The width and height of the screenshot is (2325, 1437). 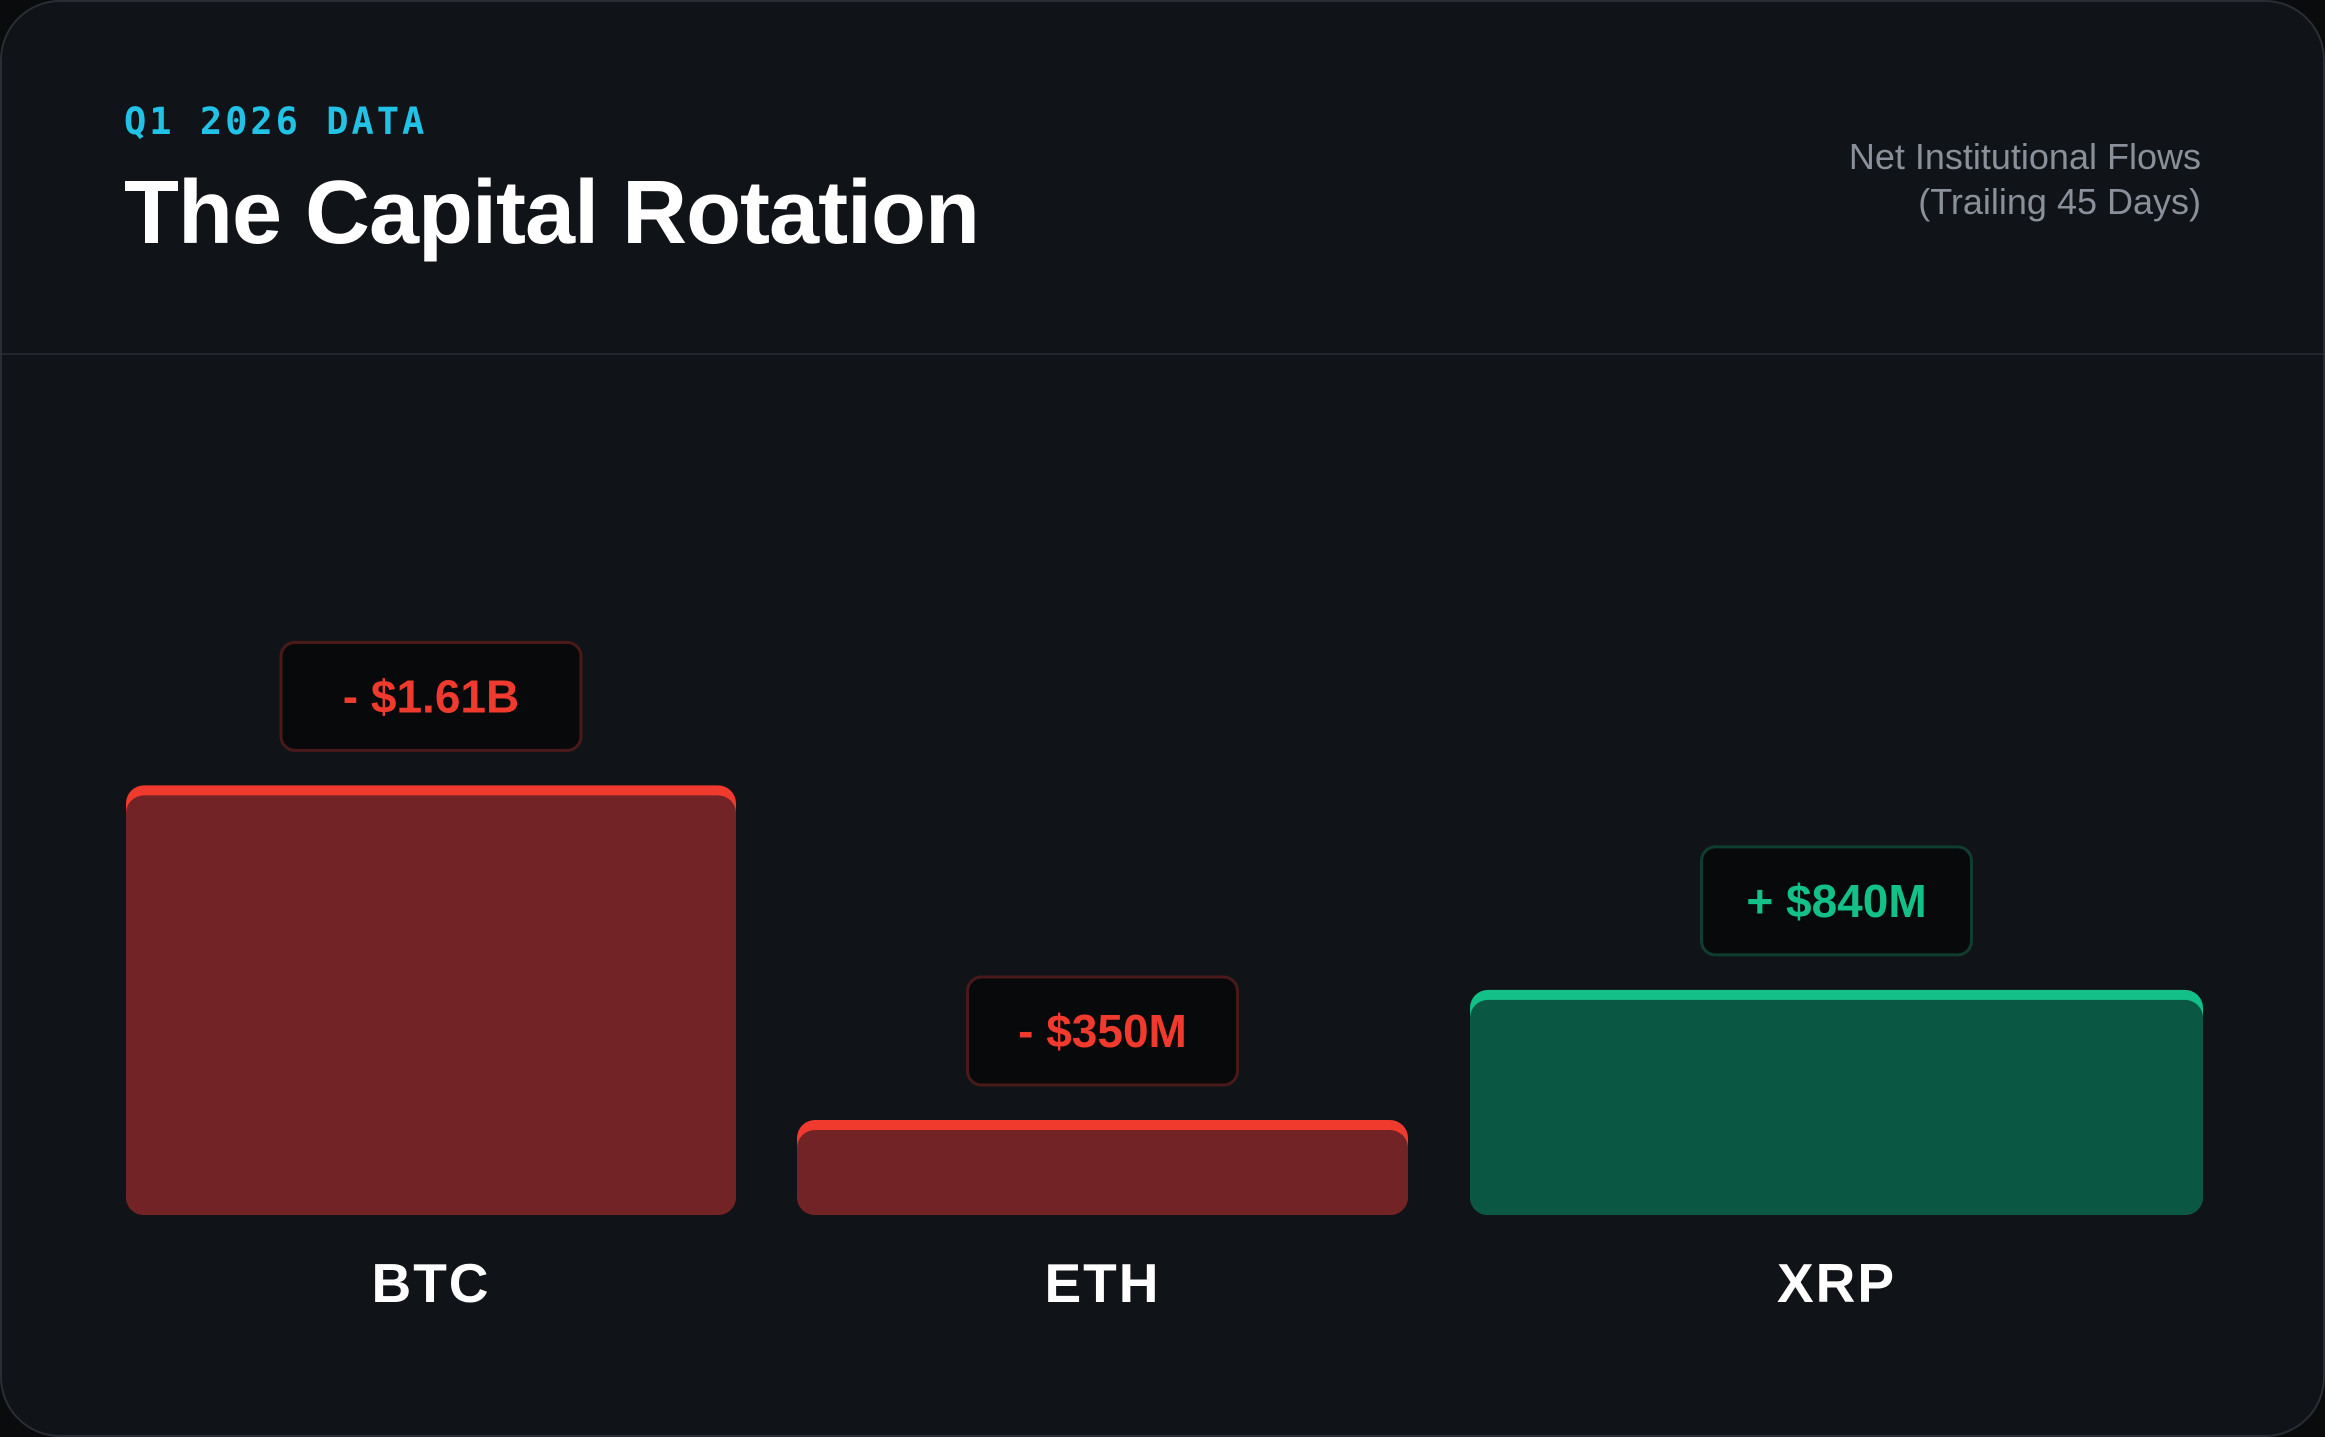 I want to click on category-label-xrp: XRP, so click(x=1836, y=1283).